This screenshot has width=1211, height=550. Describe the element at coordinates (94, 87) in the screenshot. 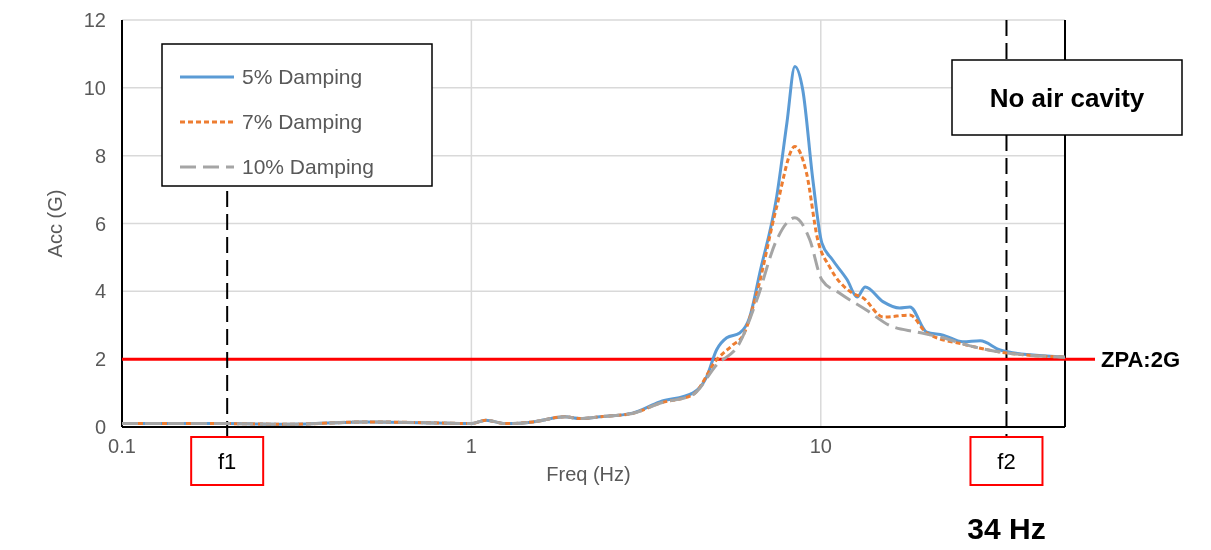

I see `y-tick-label: 10` at that location.